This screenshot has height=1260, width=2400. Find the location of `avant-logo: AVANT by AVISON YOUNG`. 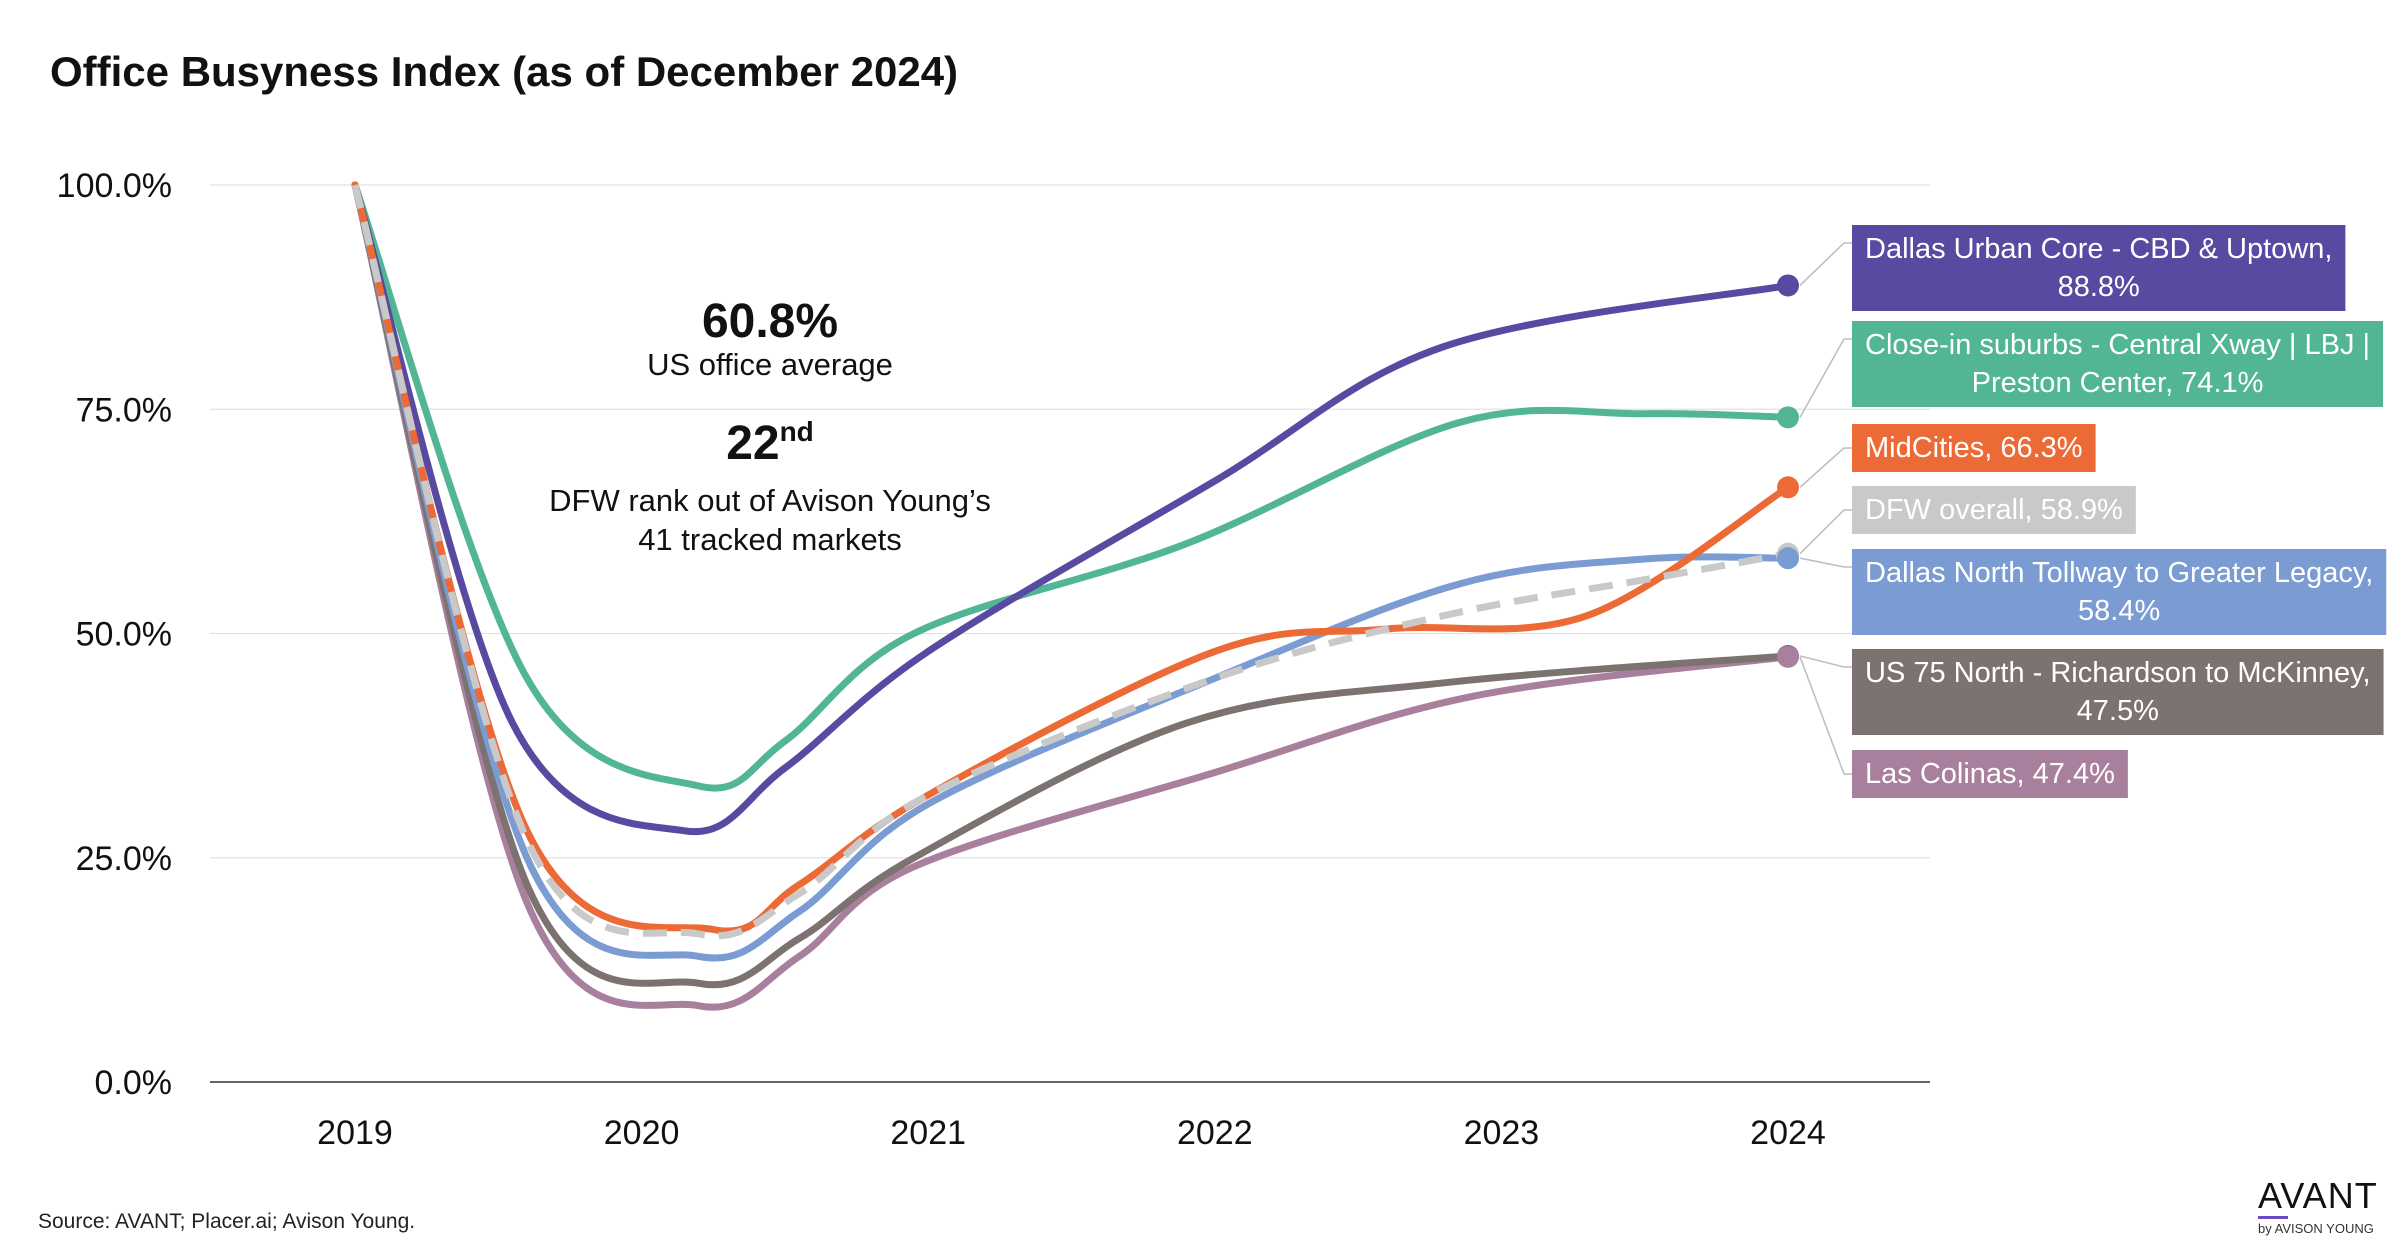

avant-logo: AVANT by AVISON YOUNG is located at coordinates (2320, 1207).